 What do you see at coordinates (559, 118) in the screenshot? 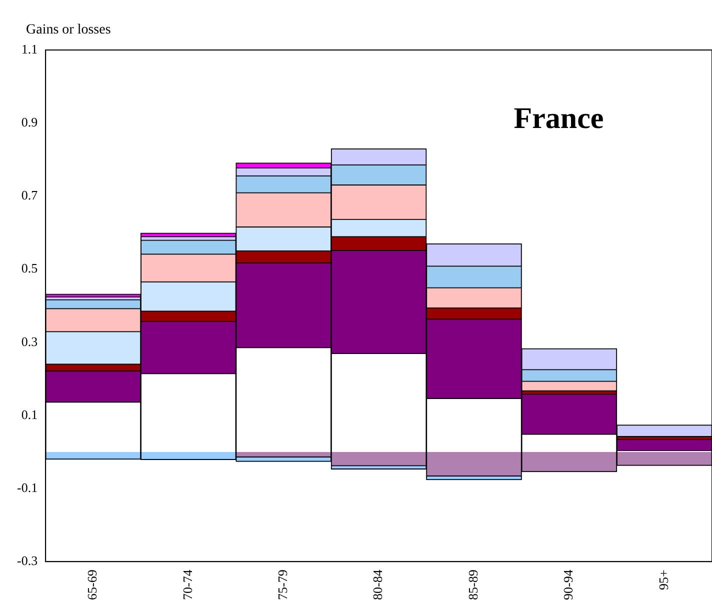
I see `text: France` at bounding box center [559, 118].